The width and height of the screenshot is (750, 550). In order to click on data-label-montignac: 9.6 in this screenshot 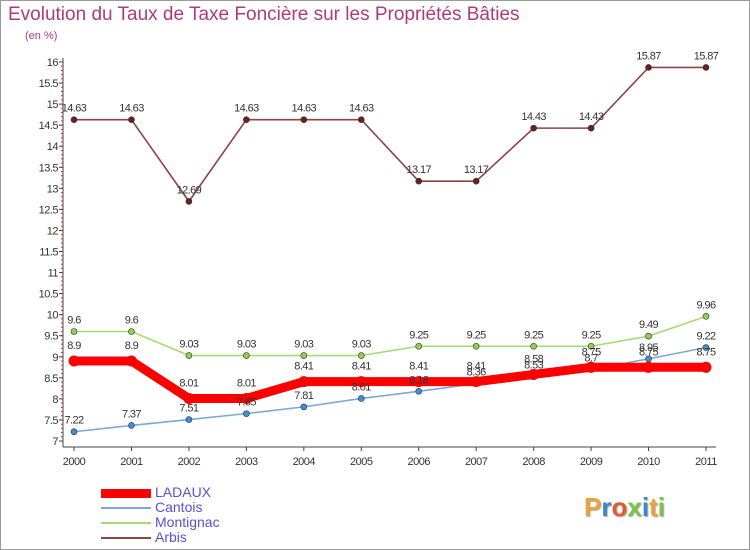, I will do `click(132, 321)`.